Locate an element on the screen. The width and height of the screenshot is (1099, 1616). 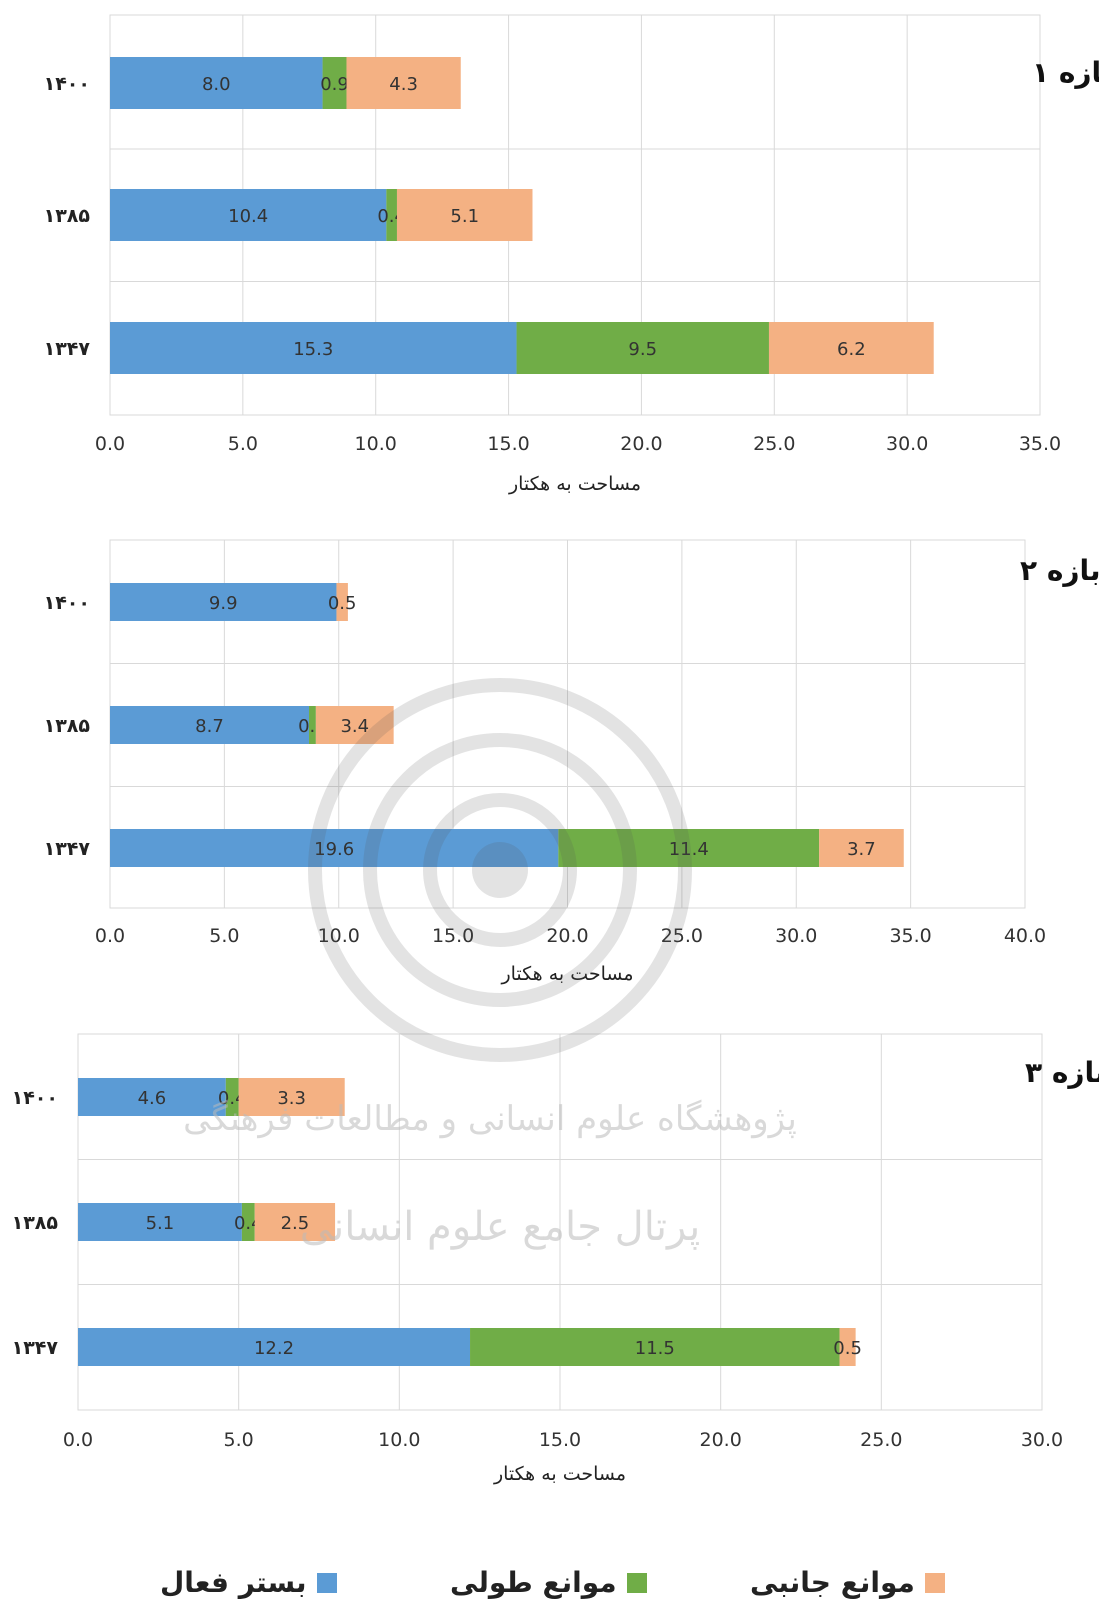
chart-3-data-label: 3.3 is located at coordinates (291, 1098).